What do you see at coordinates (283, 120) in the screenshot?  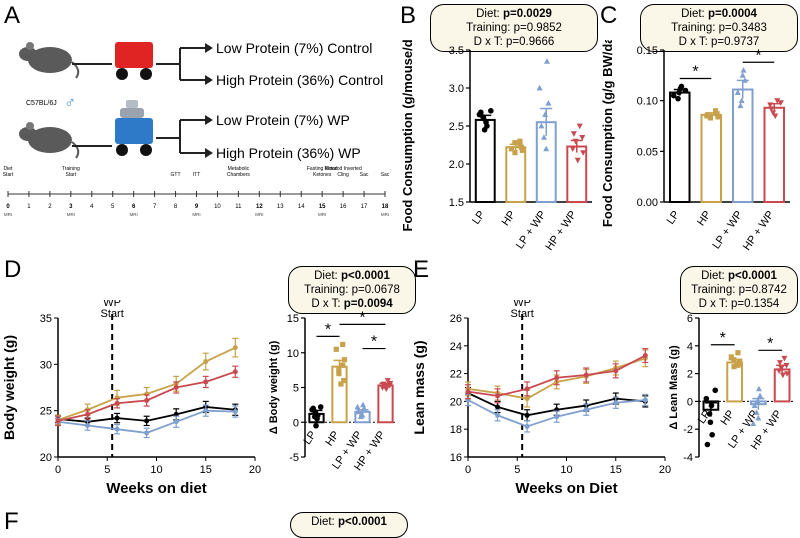 I see `group-label: Low Protein (7%) WP` at bounding box center [283, 120].